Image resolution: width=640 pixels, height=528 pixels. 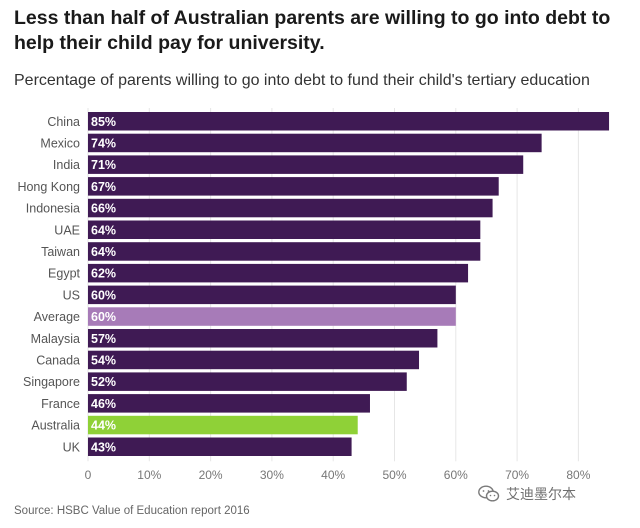 I want to click on category-label: UK, so click(x=72, y=447).